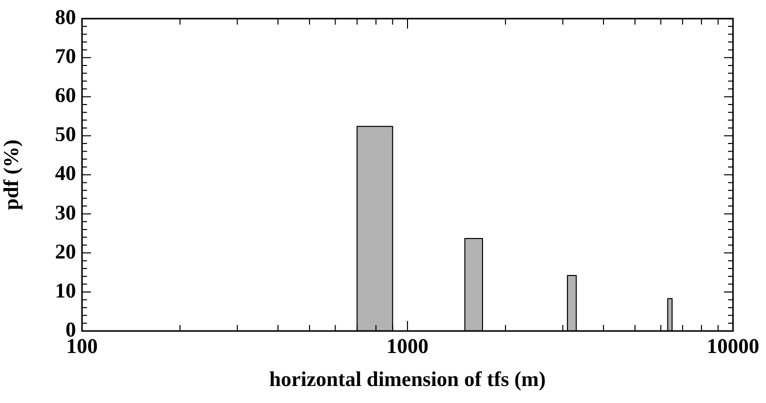 The height and width of the screenshot is (403, 766). What do you see at coordinates (65, 56) in the screenshot?
I see `y-tick-label: 70` at bounding box center [65, 56].